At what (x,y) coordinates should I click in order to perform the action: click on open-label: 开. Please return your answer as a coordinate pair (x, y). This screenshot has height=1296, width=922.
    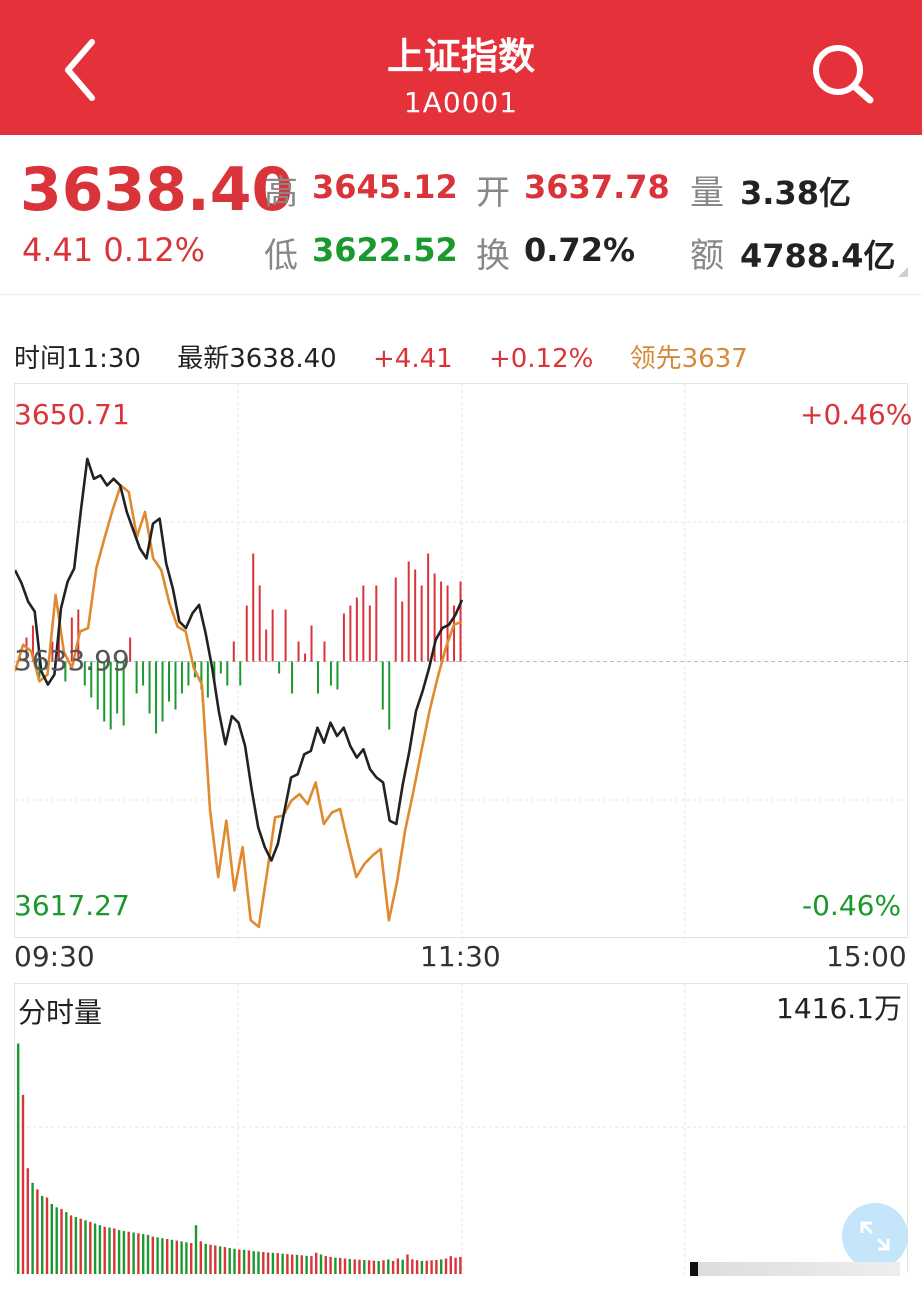
    Looking at the image, I should click on (493, 193).